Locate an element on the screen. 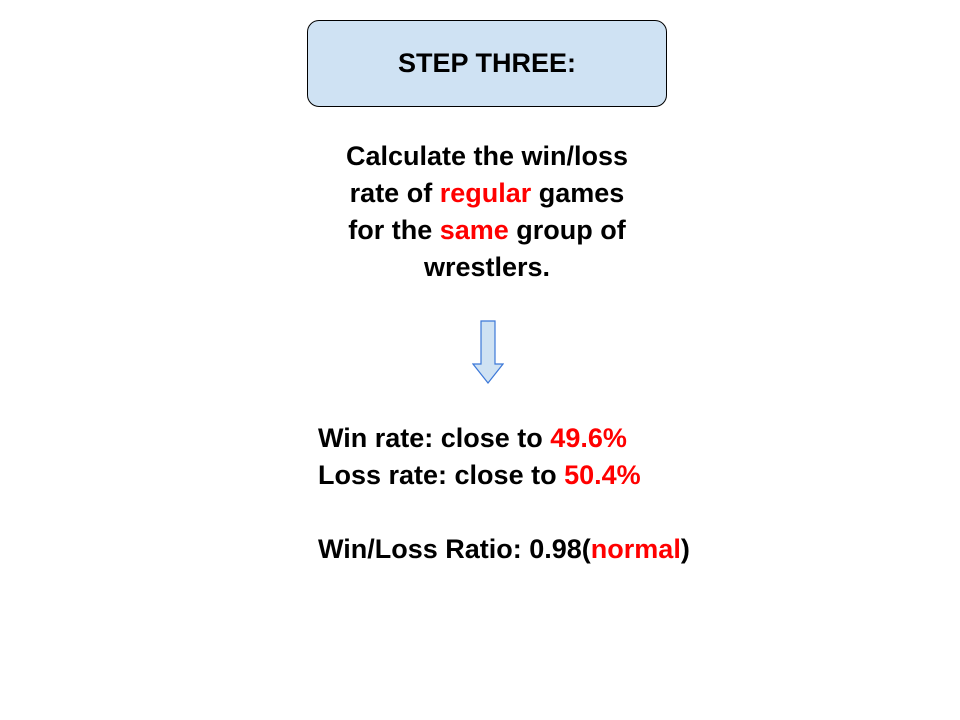 Image resolution: width=960 pixels, height=720 pixels. instruction-line-1: Calculate the win/loss is located at coordinates (487, 156).